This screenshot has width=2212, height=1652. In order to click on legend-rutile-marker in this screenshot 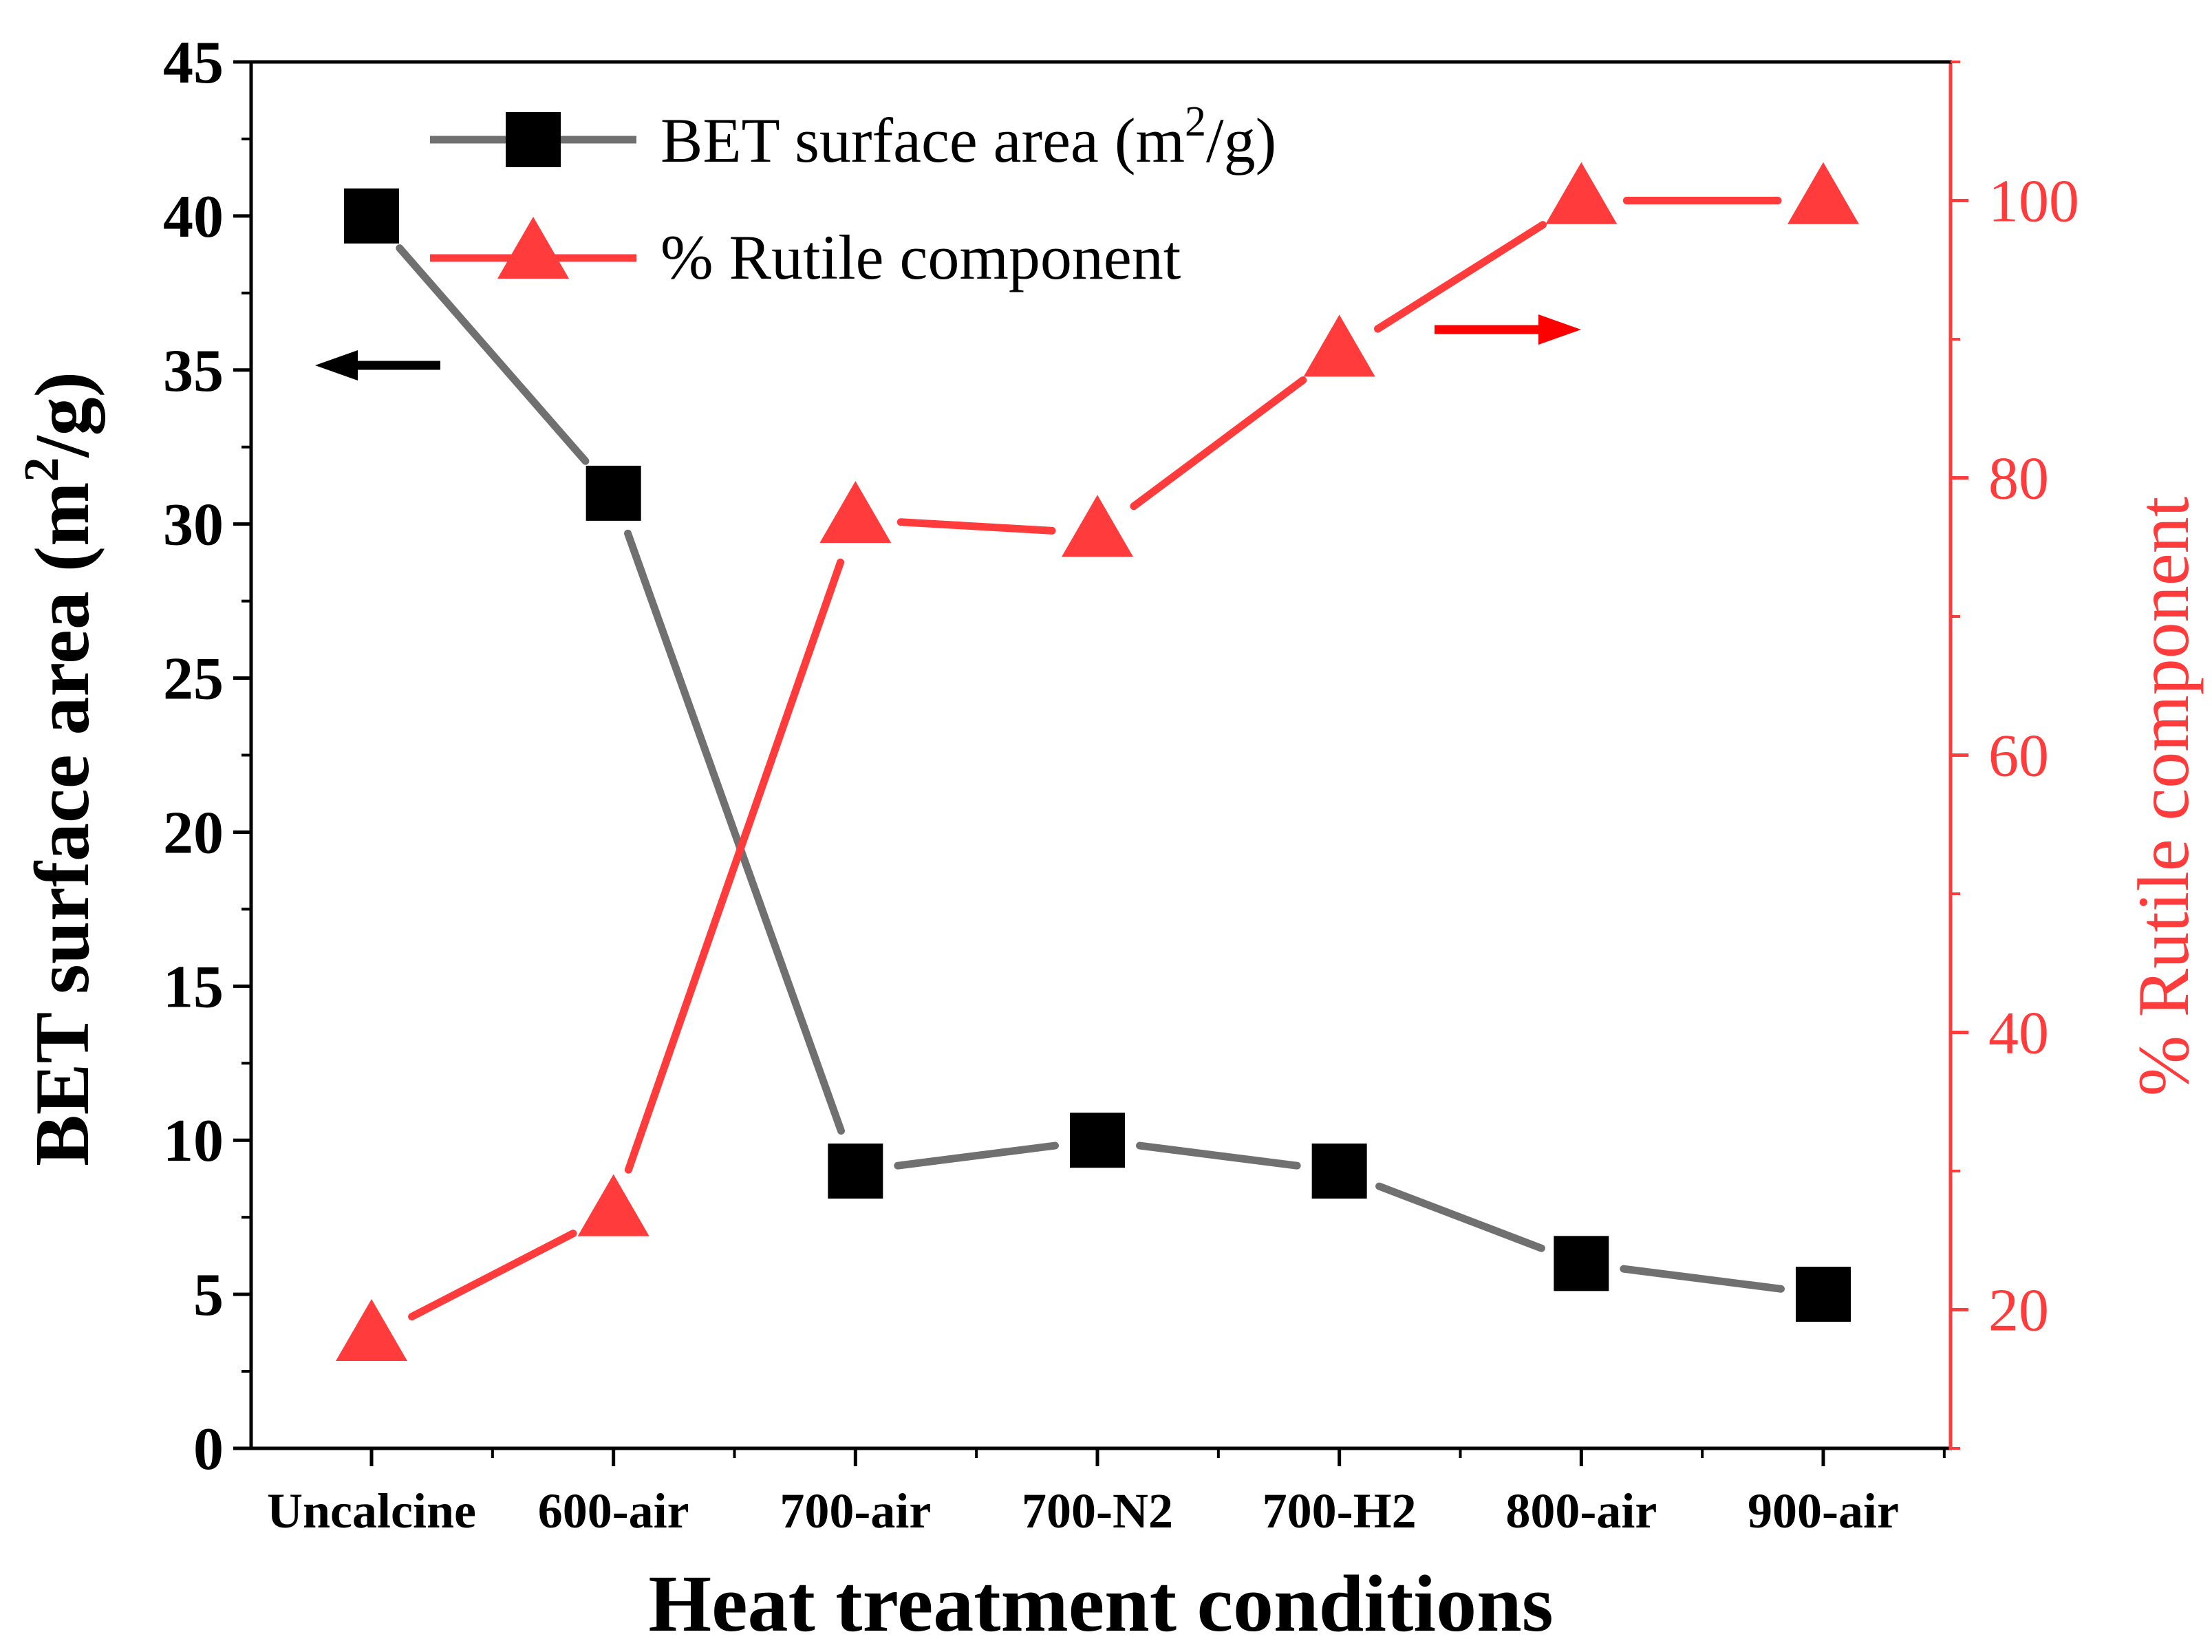, I will do `click(533, 248)`.